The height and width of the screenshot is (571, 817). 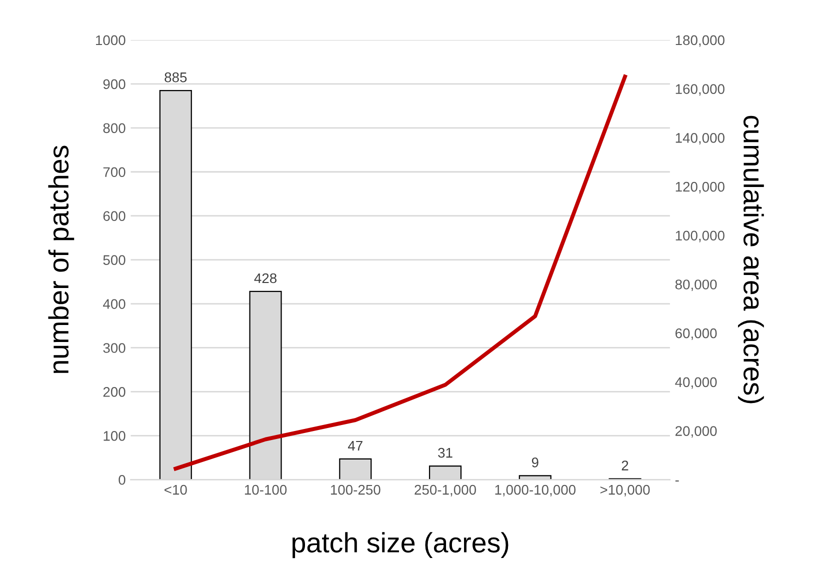 What do you see at coordinates (677, 481) in the screenshot?
I see `y2-tick-label: -` at bounding box center [677, 481].